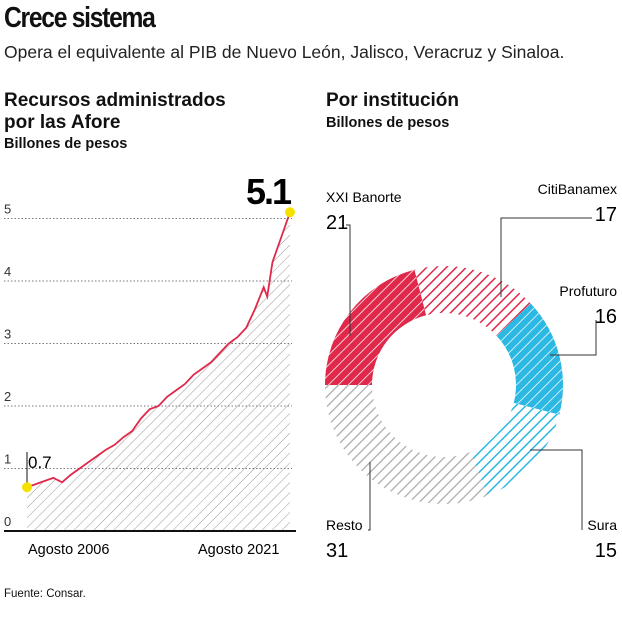  I want to click on donut-units: Billones de pesos, so click(388, 123).